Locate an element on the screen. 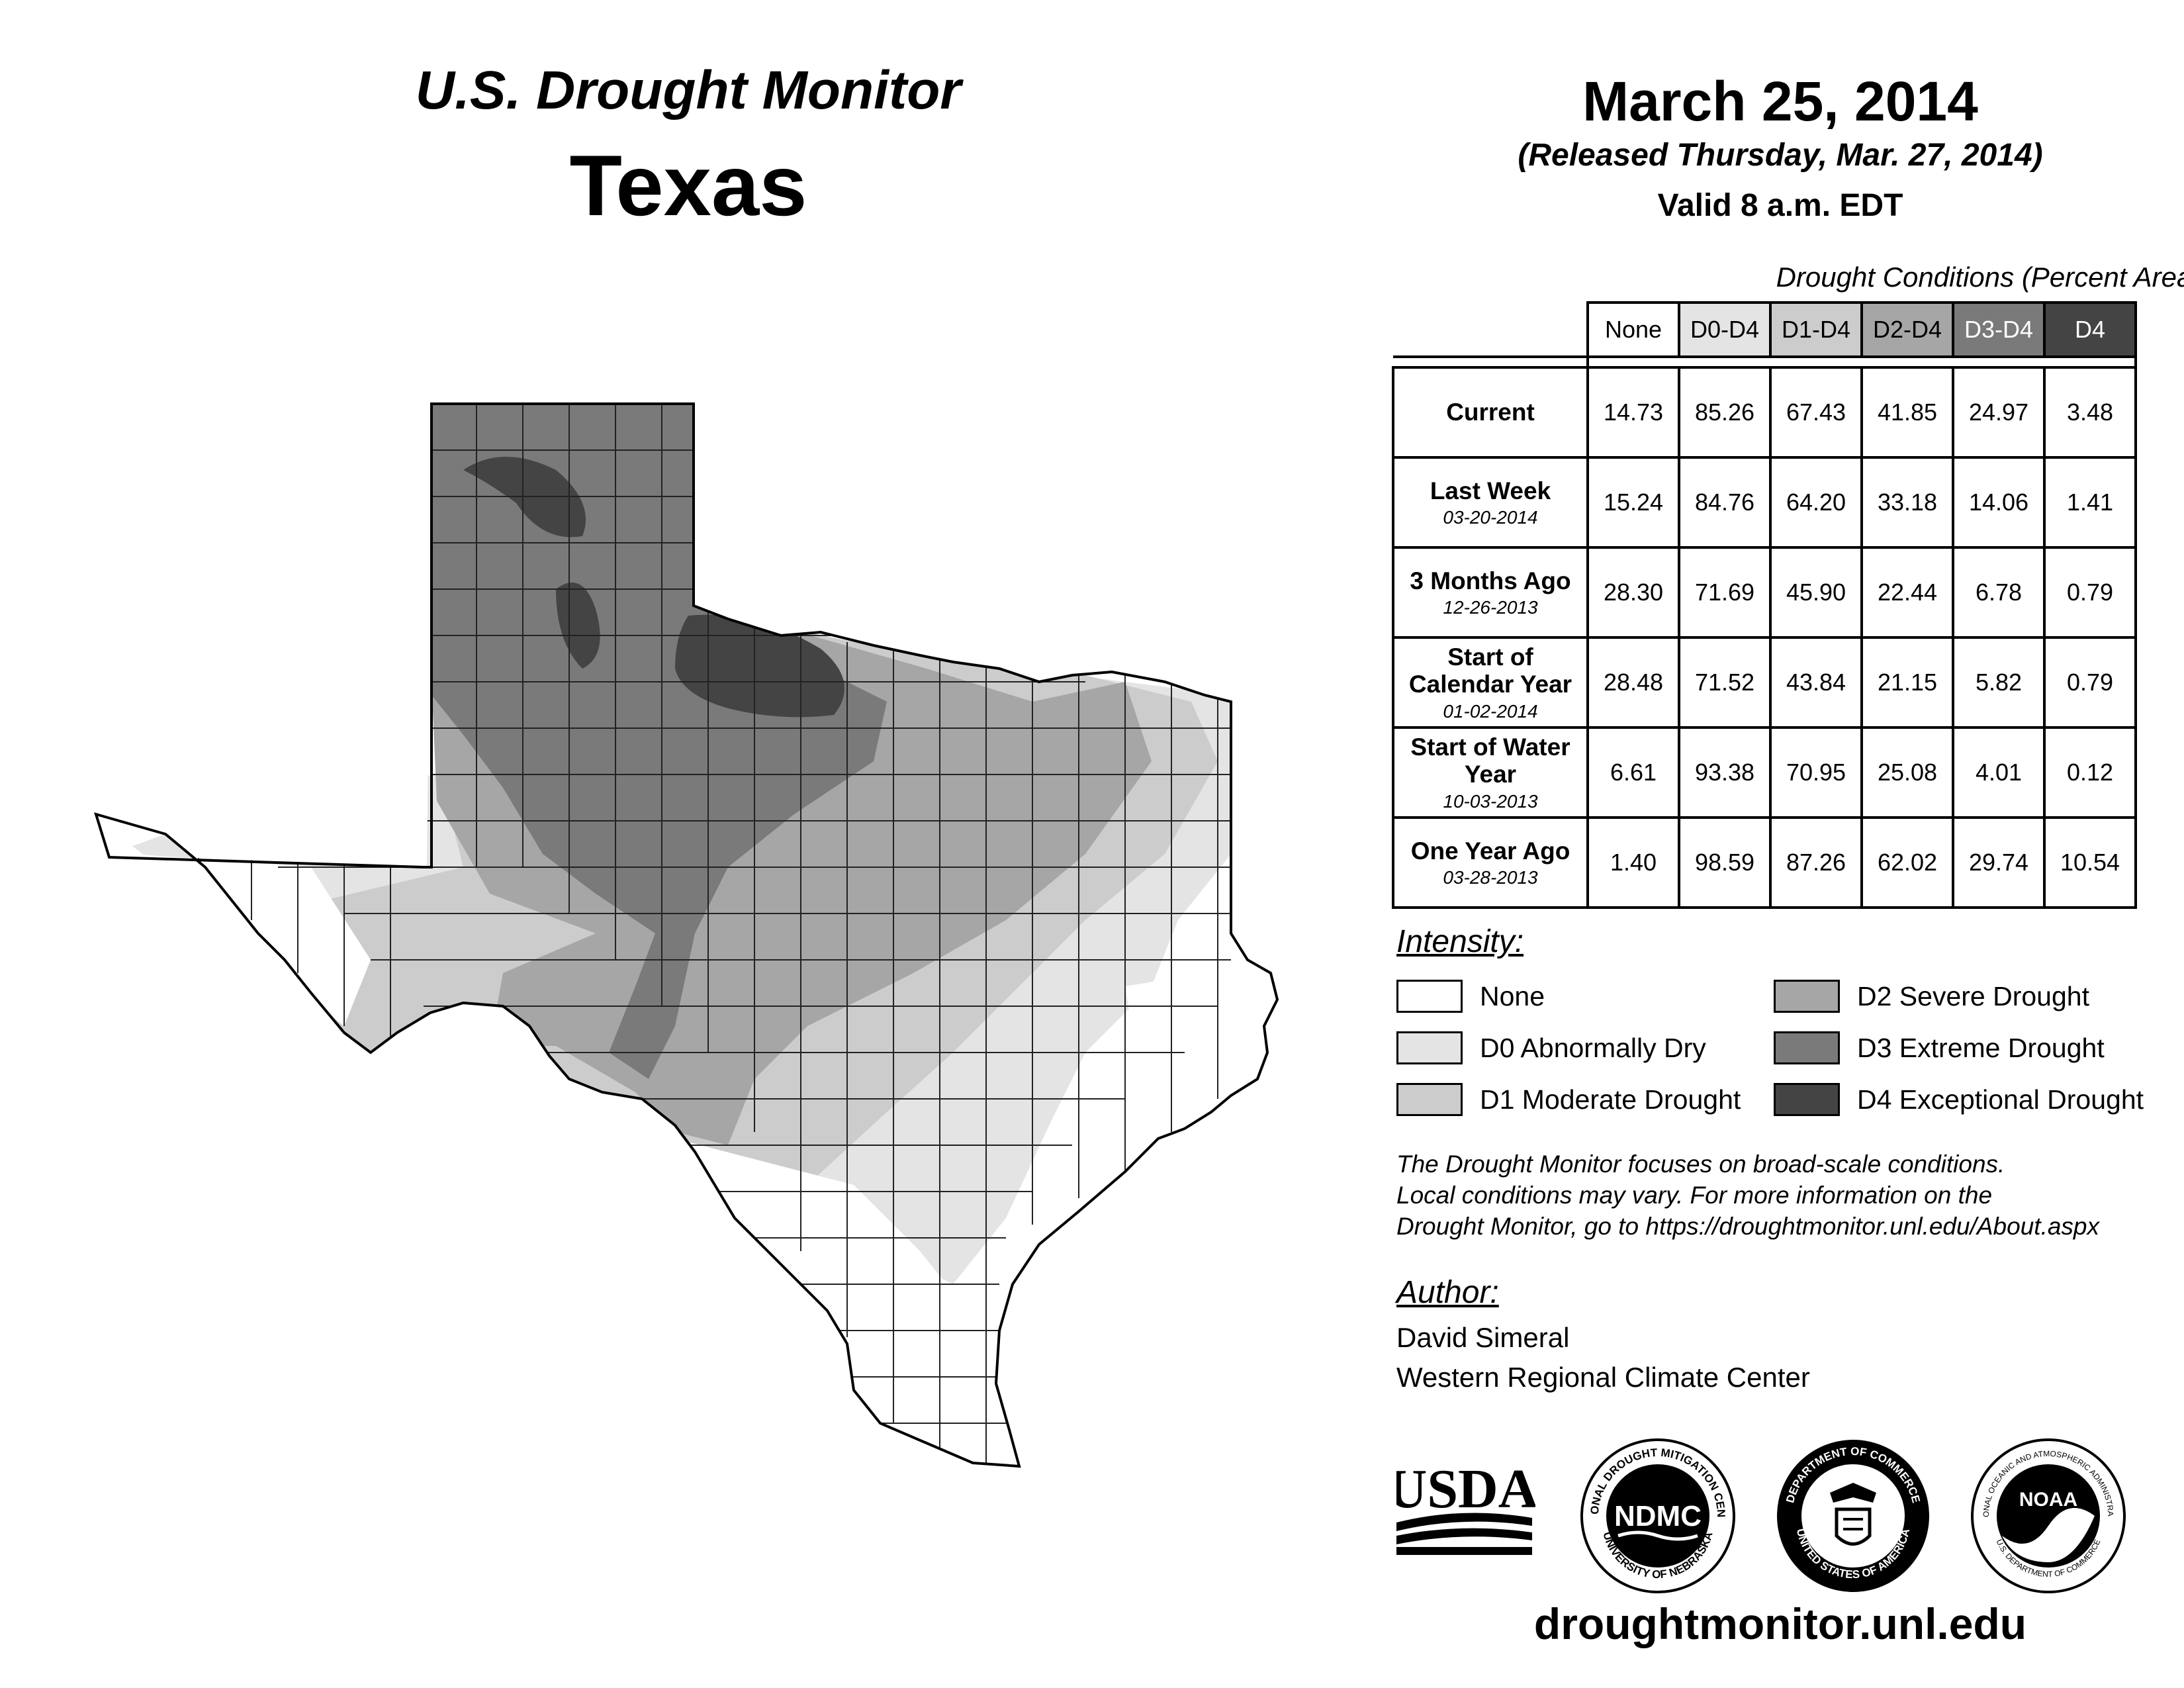  table-cell: 1.40 is located at coordinates (1633, 862).